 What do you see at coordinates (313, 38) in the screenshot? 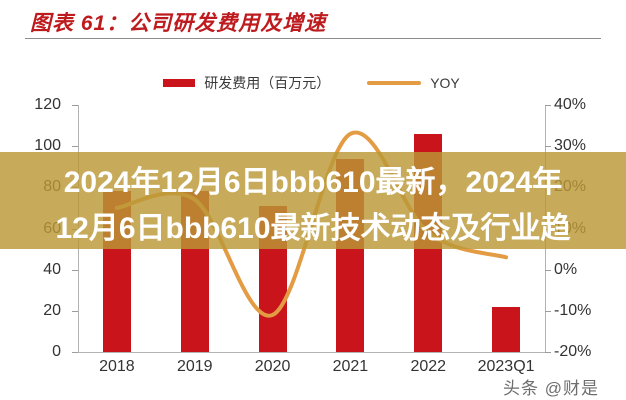
I see `title-divider` at bounding box center [313, 38].